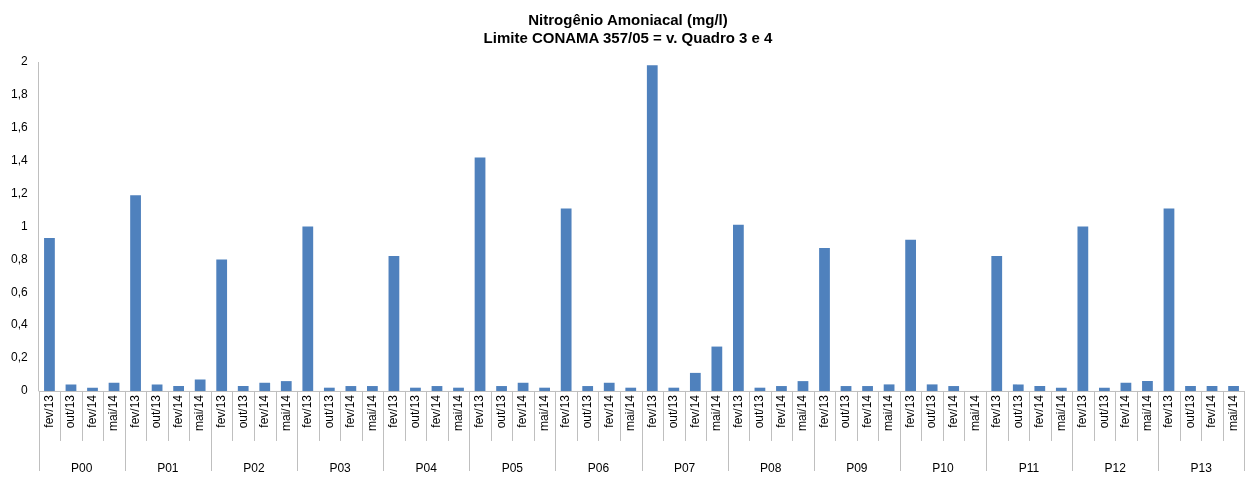  Describe the element at coordinates (1115, 468) in the screenshot. I see `text: P12` at that location.